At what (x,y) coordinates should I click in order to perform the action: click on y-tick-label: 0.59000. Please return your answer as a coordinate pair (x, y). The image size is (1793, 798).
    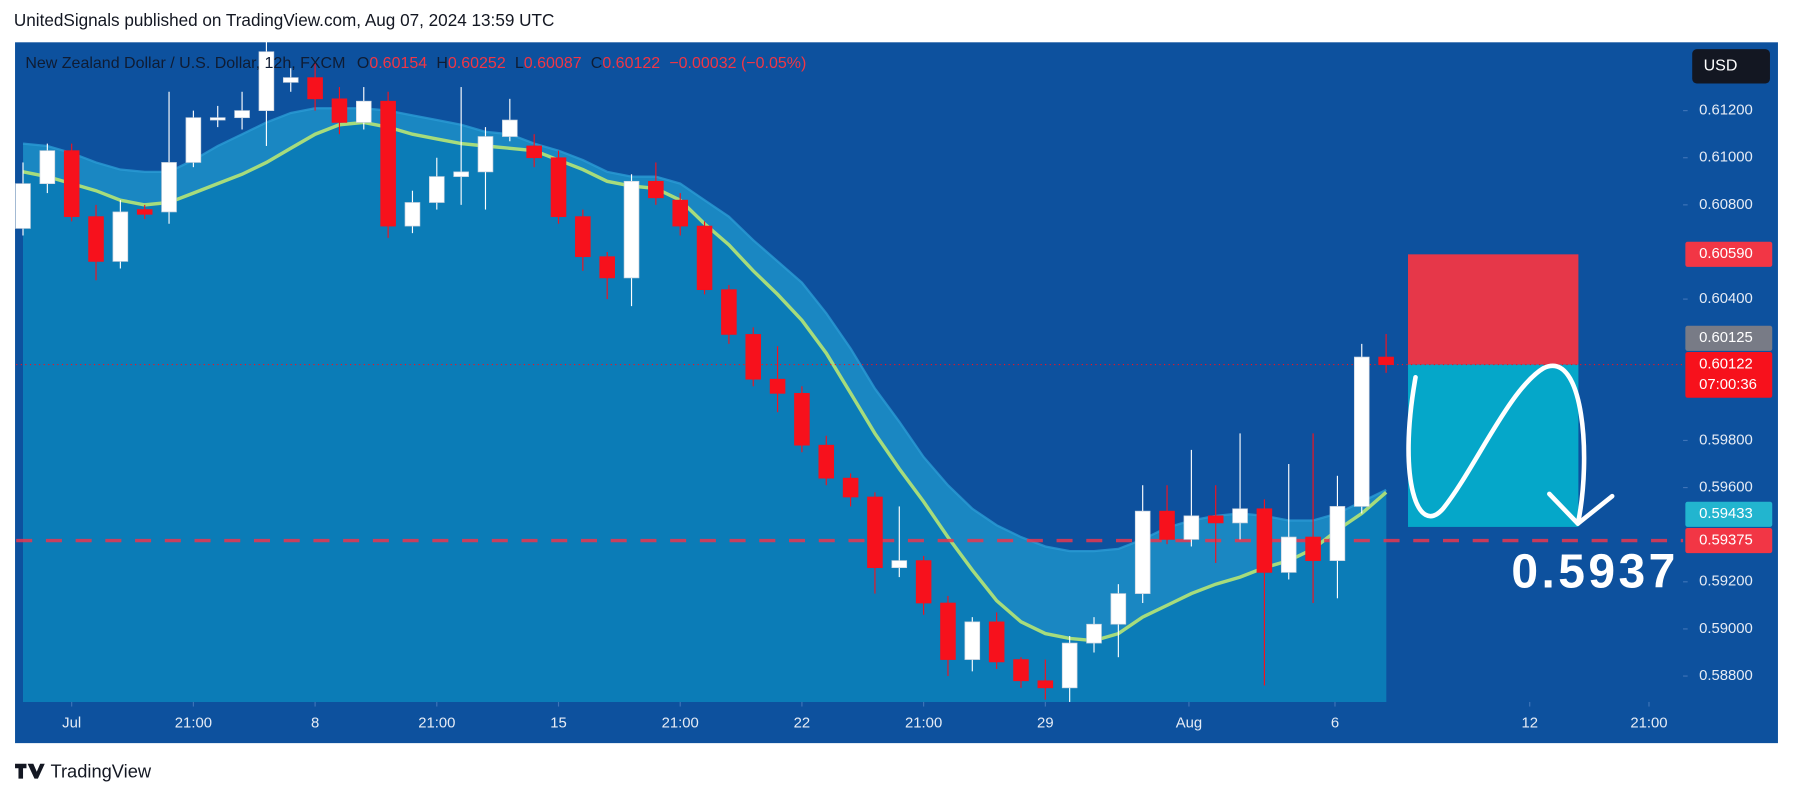
    Looking at the image, I should click on (1726, 629).